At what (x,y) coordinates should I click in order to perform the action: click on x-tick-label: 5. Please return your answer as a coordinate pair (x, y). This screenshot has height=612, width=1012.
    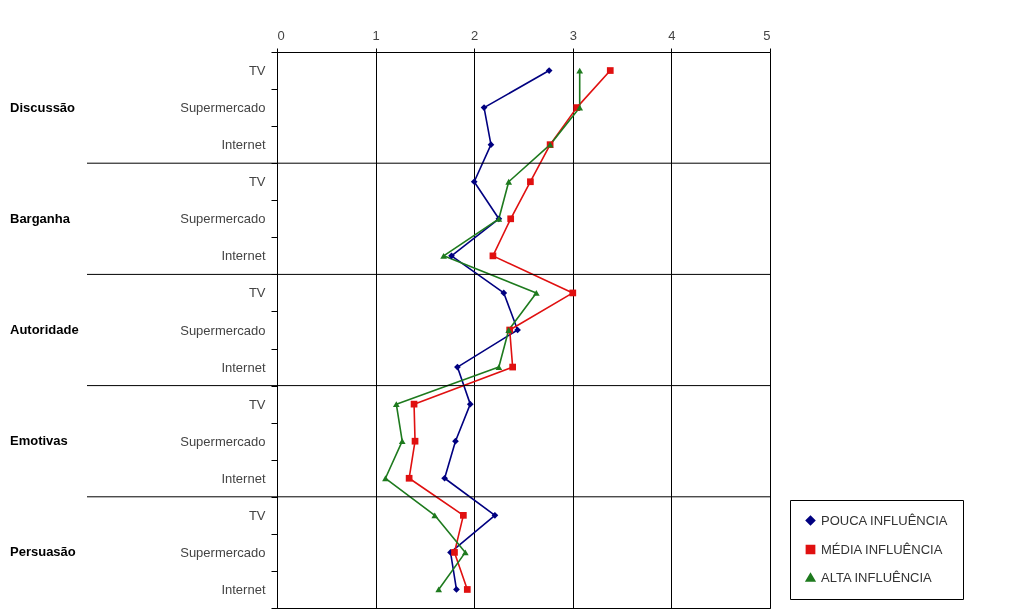
    Looking at the image, I should click on (767, 35).